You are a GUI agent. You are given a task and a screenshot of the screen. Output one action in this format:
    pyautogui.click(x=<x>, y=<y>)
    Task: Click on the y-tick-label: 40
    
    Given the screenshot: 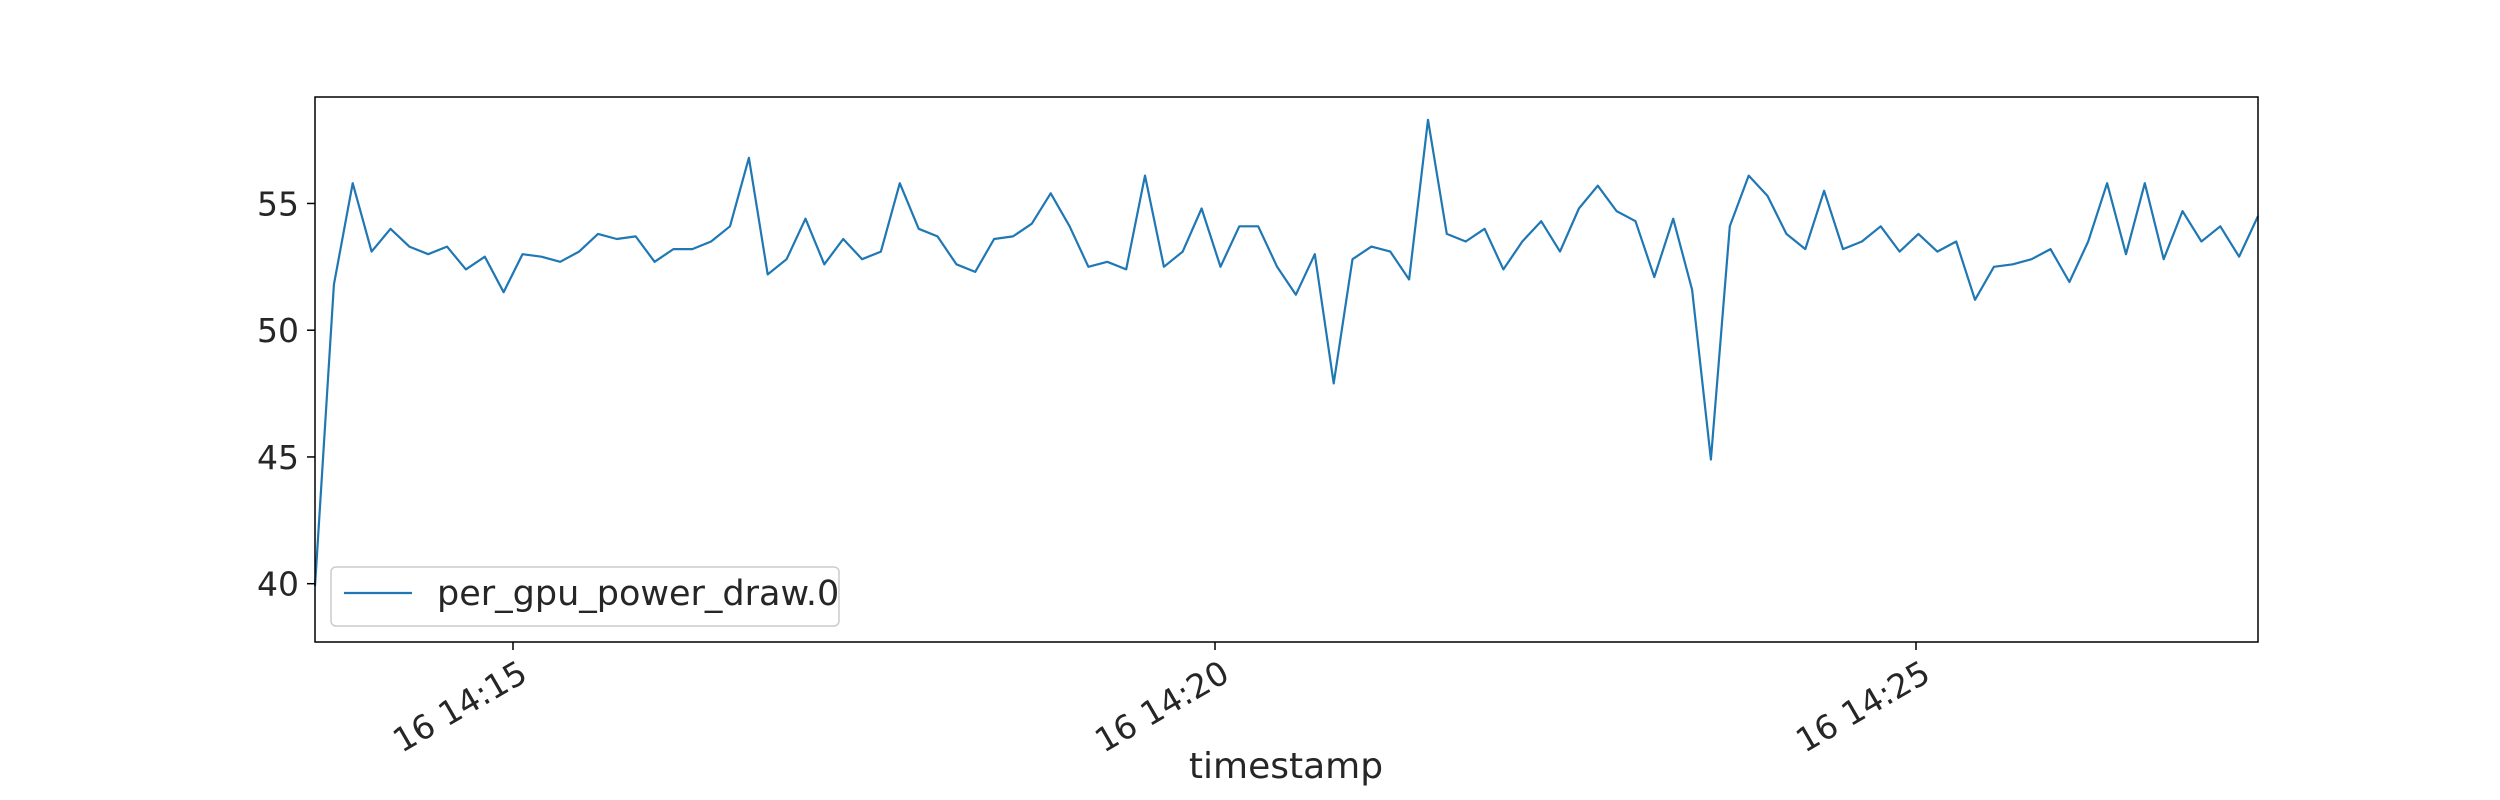 What is the action you would take?
    pyautogui.click(x=278, y=584)
    